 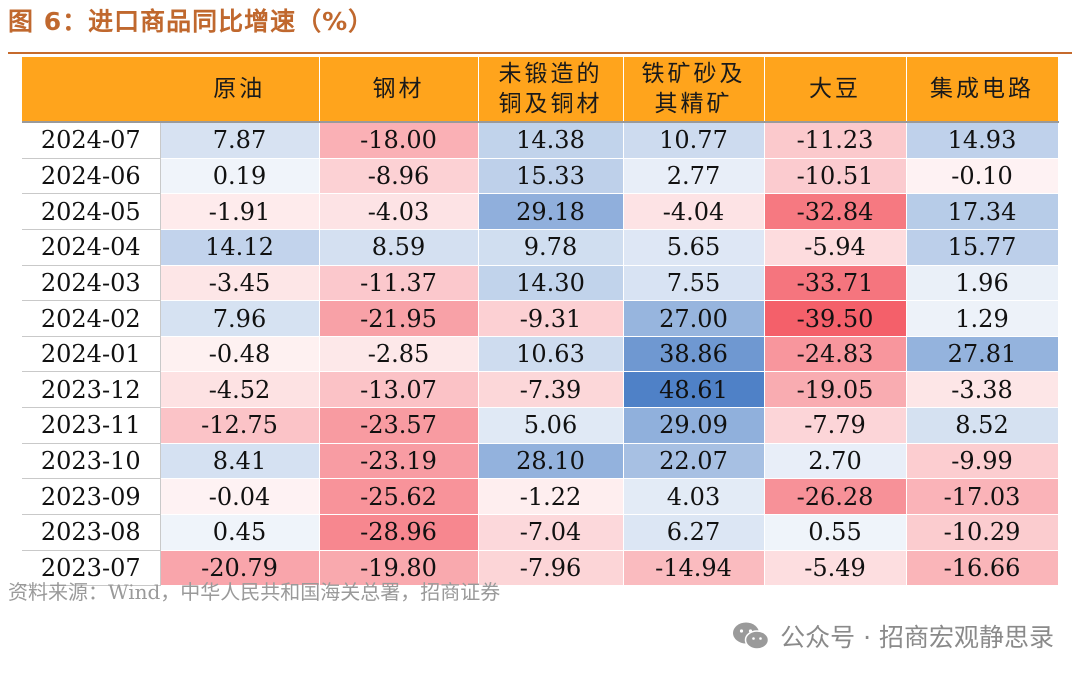 What do you see at coordinates (91, 318) in the screenshot?
I see `row-date: 2024-02` at bounding box center [91, 318].